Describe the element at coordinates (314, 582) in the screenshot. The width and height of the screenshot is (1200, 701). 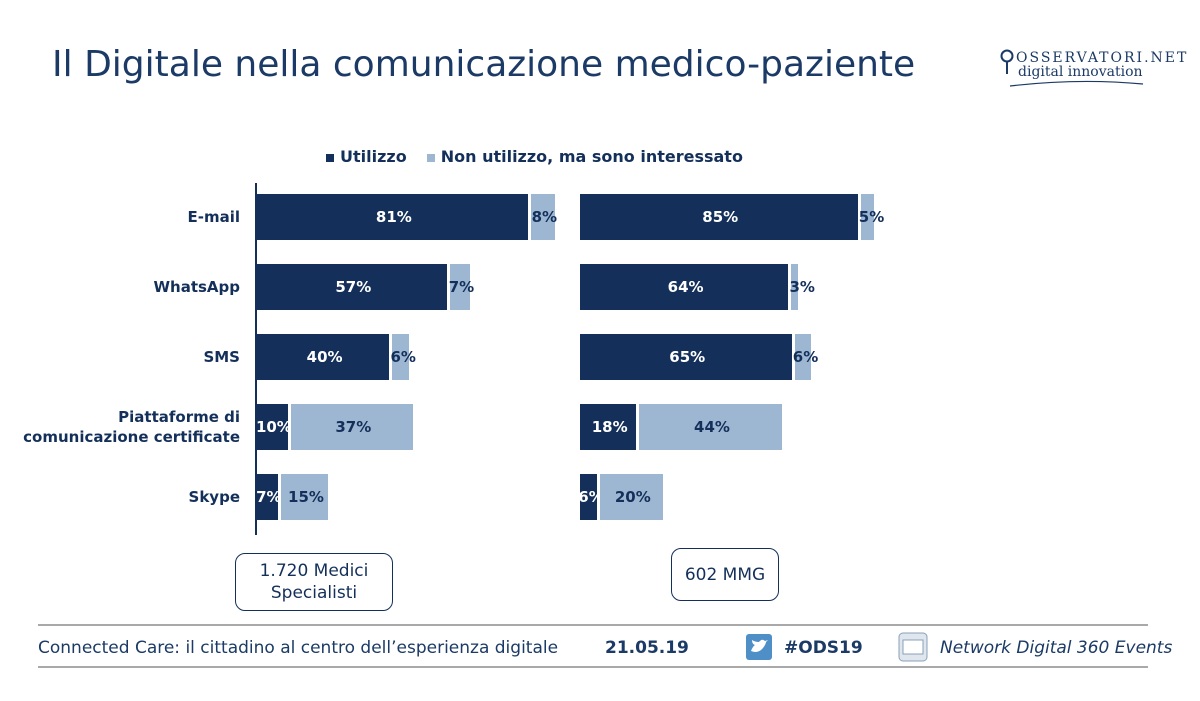
I see `sample-box: 1.720 Medici Specialisti` at that location.